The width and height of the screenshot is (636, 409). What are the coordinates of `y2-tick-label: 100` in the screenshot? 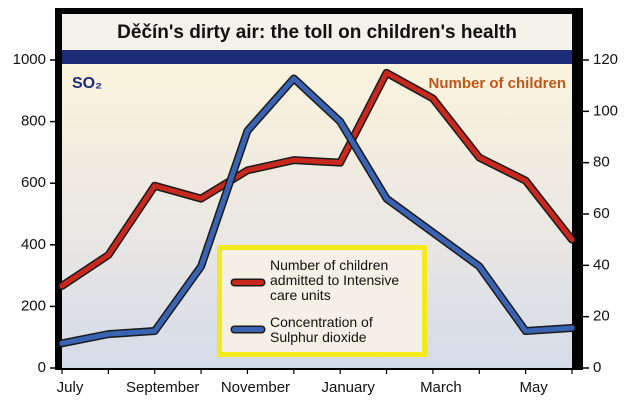 It's located at (605, 110).